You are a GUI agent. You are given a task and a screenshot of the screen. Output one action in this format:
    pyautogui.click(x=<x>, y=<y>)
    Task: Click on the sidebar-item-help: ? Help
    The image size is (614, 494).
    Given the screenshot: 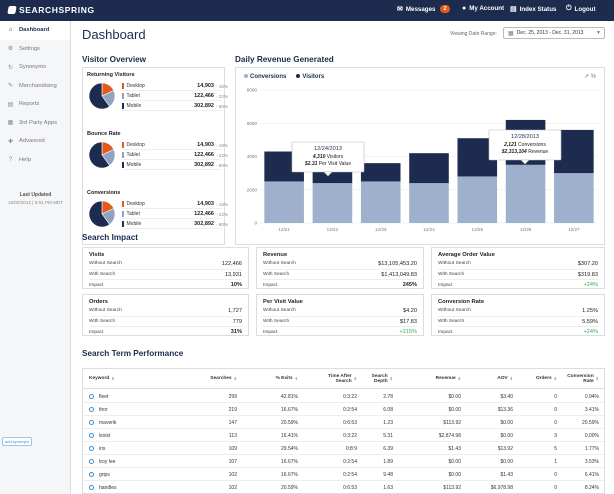 What is the action you would take?
    pyautogui.click(x=35, y=160)
    